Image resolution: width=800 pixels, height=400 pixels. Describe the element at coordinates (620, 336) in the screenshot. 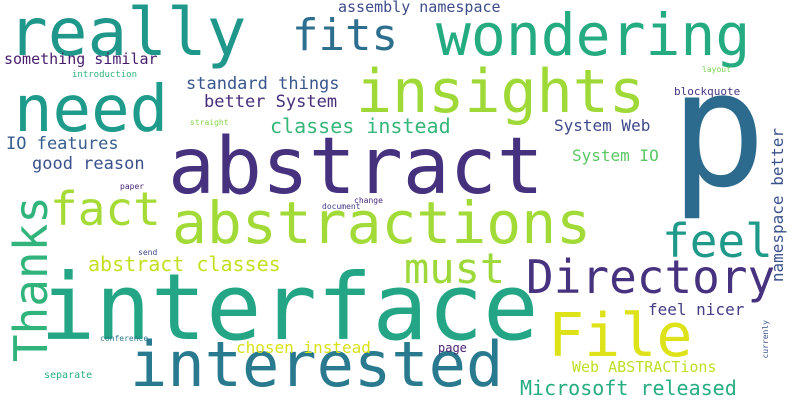

I see `word-File: File` at that location.